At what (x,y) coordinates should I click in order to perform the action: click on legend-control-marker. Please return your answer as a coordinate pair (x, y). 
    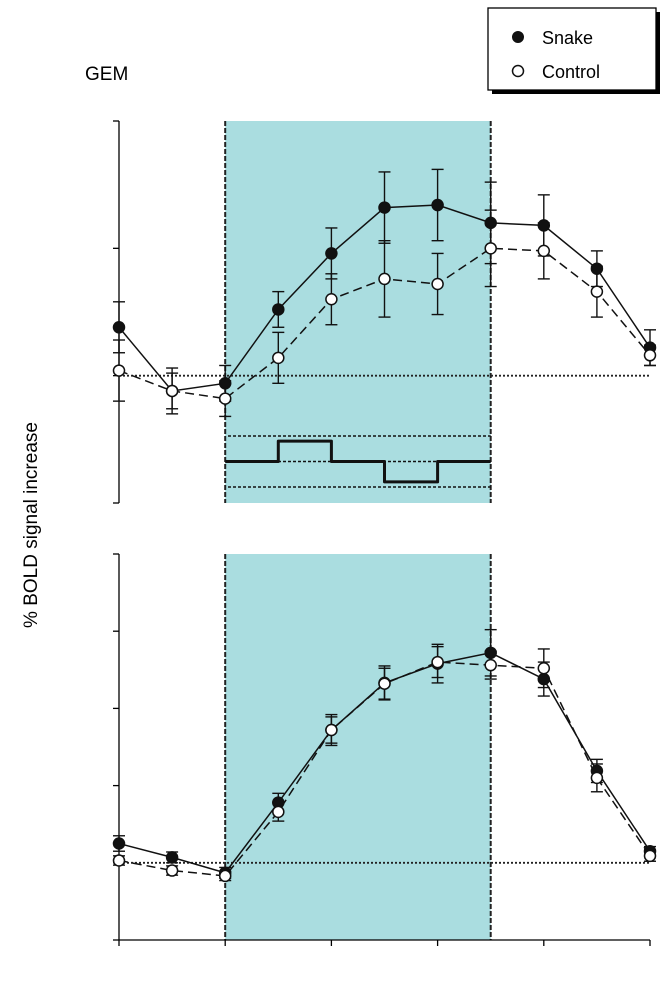
    Looking at the image, I should click on (518, 71).